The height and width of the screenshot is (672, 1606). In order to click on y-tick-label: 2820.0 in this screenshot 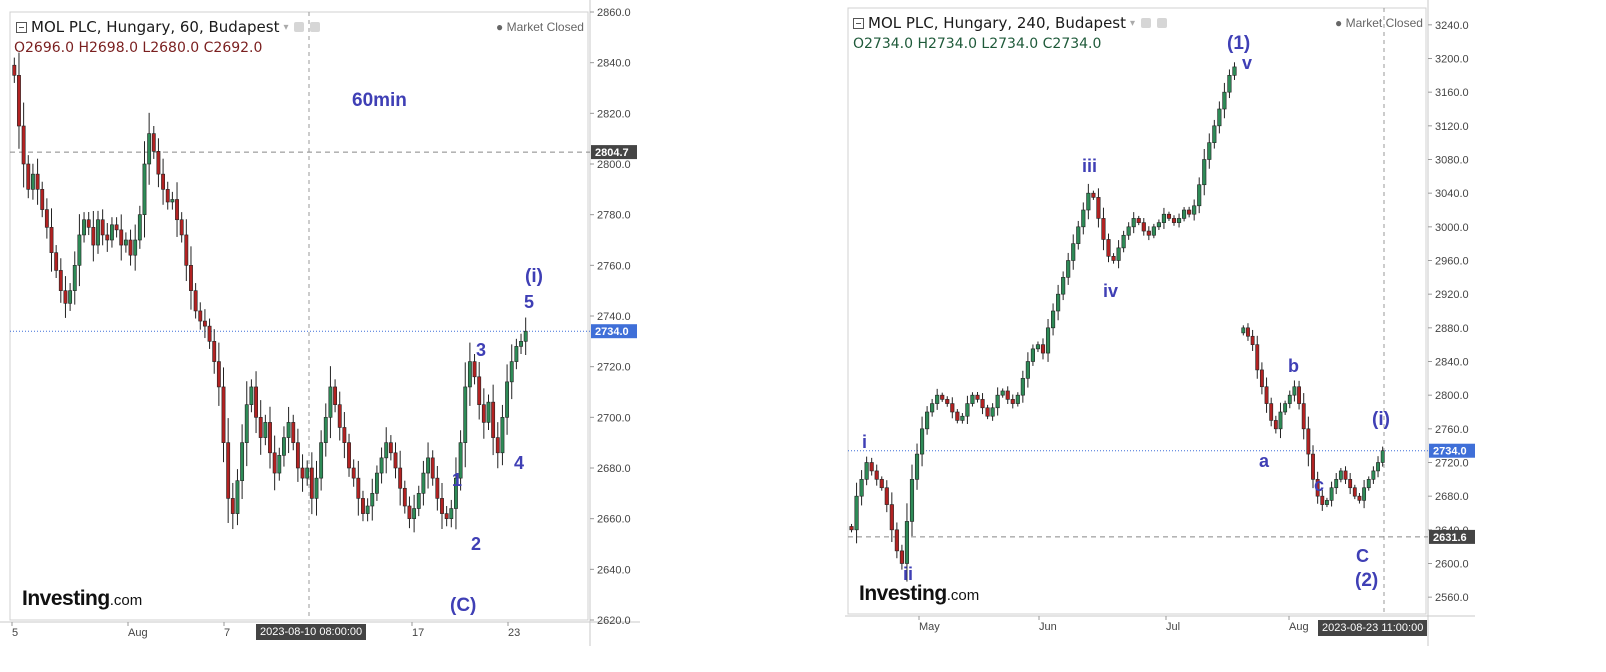, I will do `click(614, 114)`.